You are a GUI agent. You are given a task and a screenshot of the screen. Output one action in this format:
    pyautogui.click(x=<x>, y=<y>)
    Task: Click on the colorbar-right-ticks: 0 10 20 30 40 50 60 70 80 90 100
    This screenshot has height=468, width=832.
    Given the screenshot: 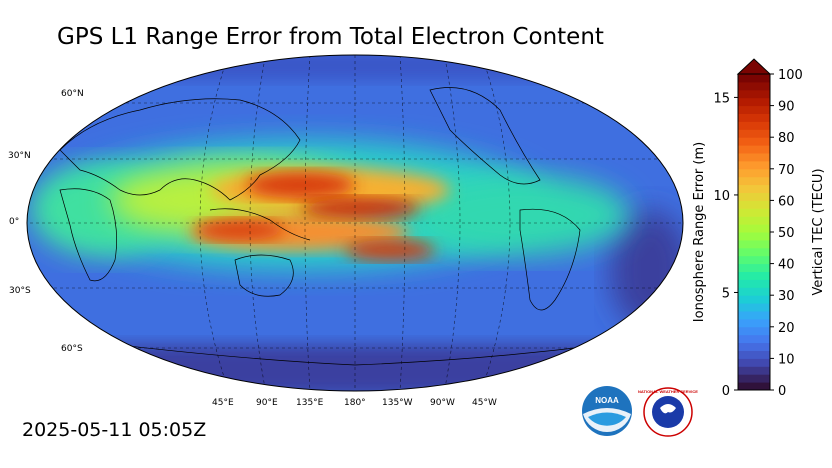 What is the action you would take?
    pyautogui.click(x=786, y=233)
    